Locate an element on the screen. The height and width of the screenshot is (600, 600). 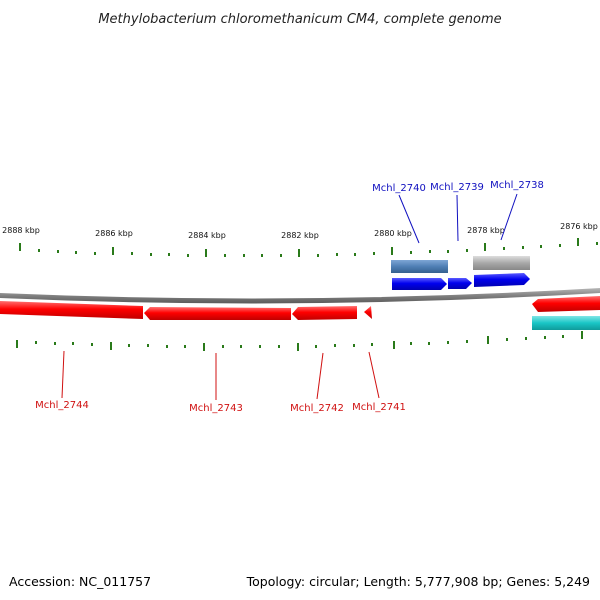
gene-label-mchl-2743: Mchl_2743 is located at coordinates (216, 408).